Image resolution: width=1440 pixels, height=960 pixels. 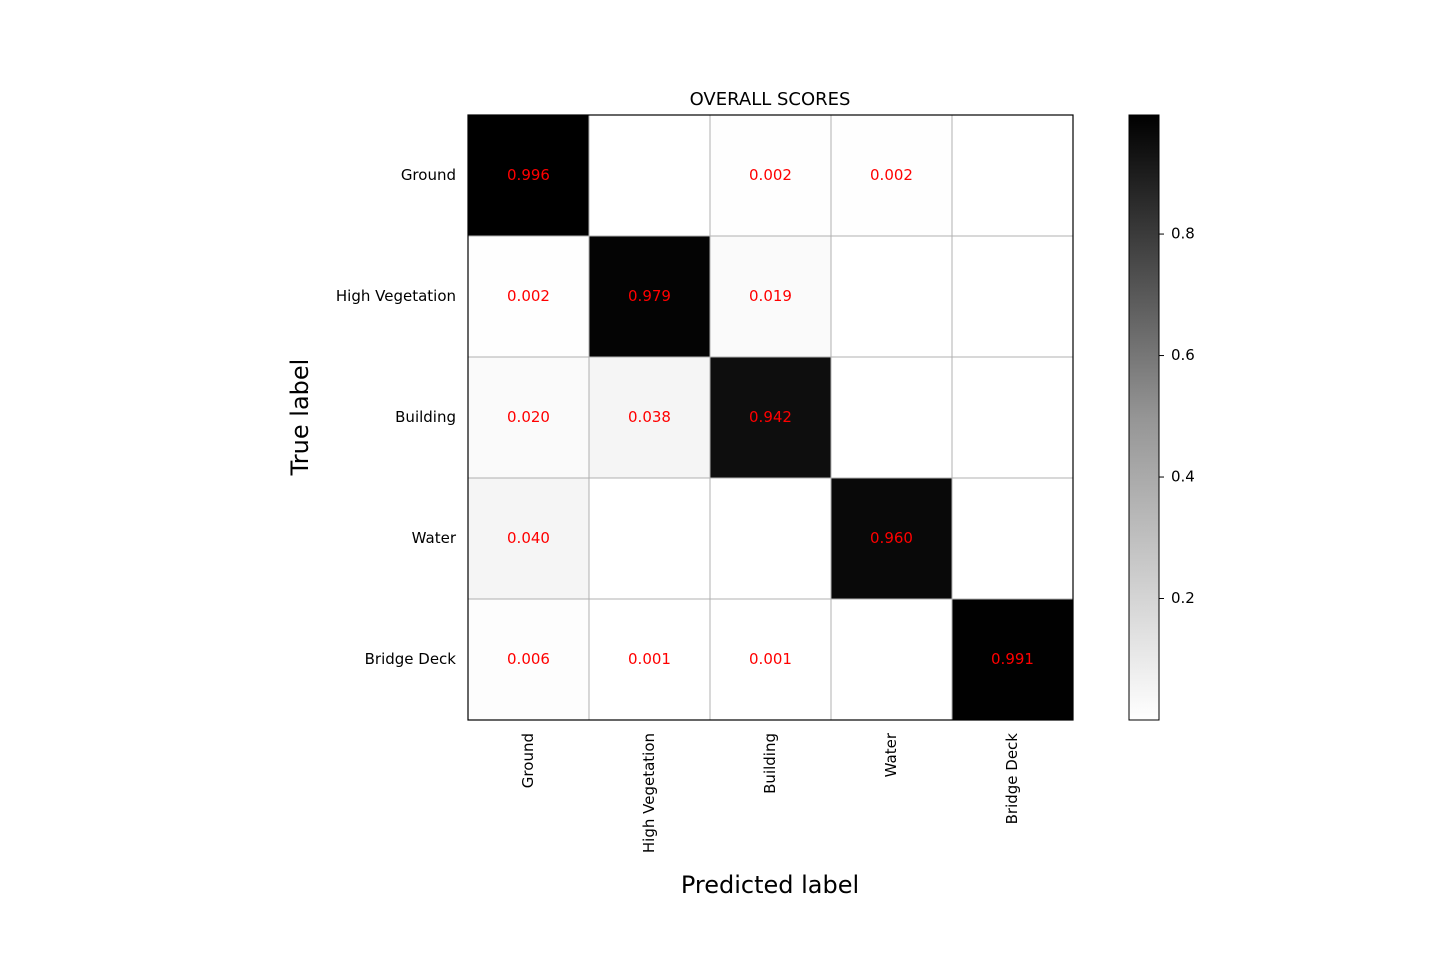 What do you see at coordinates (770, 99) in the screenshot?
I see `chart-title: OVERALL SCORES` at bounding box center [770, 99].